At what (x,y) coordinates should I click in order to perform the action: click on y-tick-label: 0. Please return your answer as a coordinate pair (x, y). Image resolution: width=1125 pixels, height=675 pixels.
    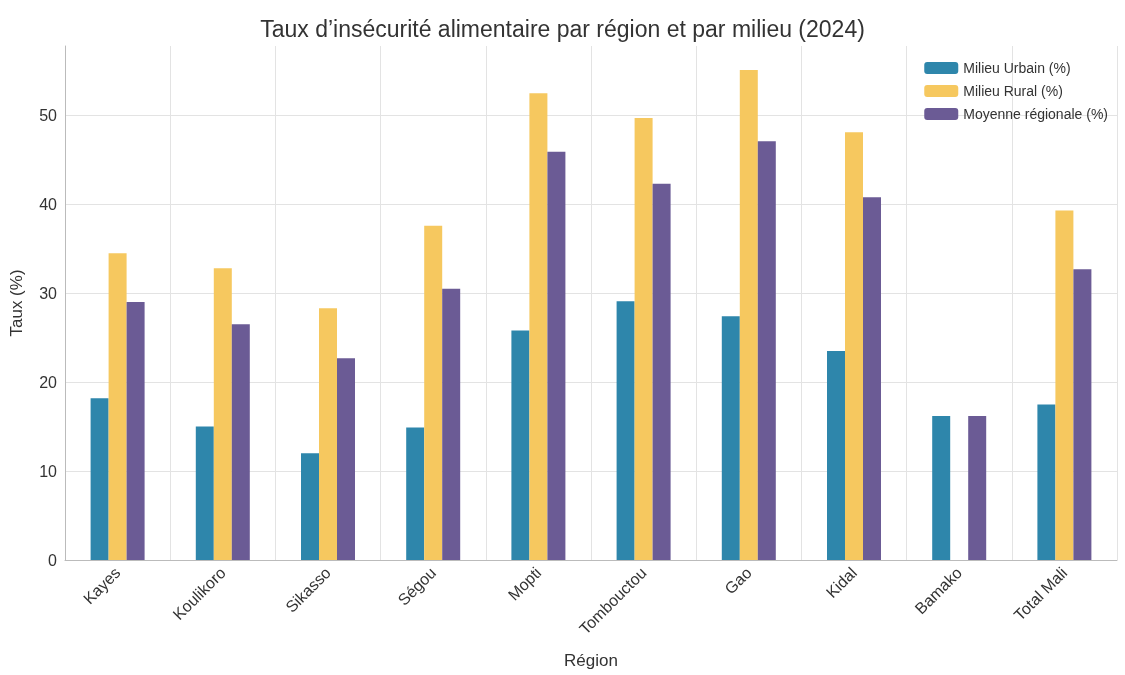
    Looking at the image, I should click on (53, 560).